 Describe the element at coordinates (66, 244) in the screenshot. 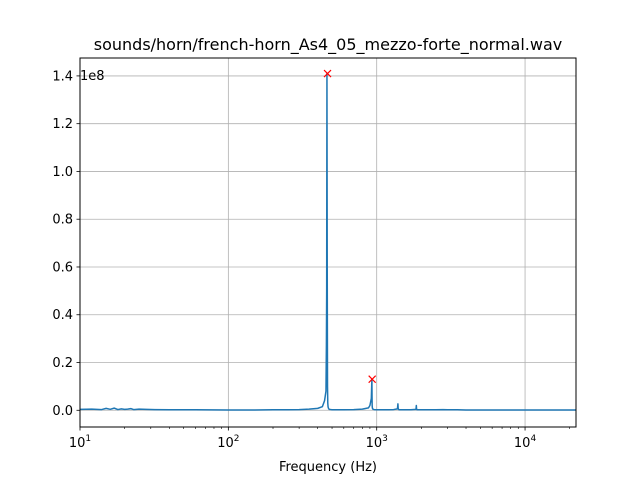

I see `y-axis-ticks: 0.0 0.2 0.4 0.6 0.8 1.0 1.2 1.4` at that location.